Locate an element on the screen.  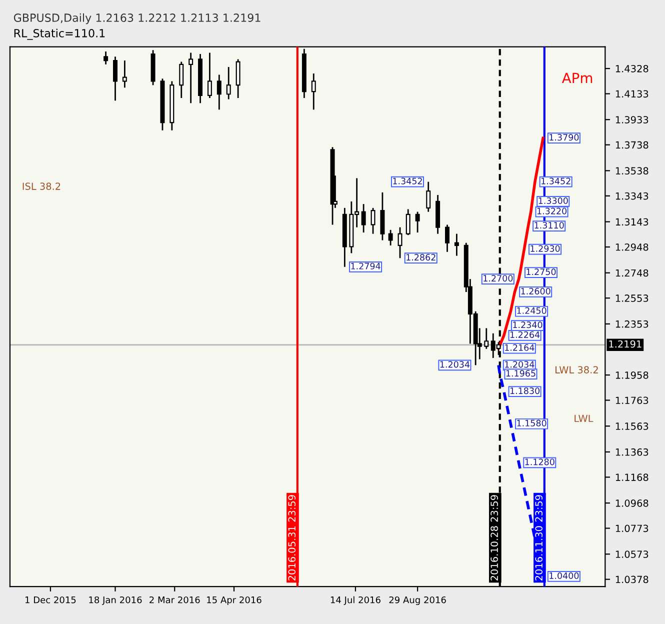
annotation: APm is located at coordinates (577, 78).